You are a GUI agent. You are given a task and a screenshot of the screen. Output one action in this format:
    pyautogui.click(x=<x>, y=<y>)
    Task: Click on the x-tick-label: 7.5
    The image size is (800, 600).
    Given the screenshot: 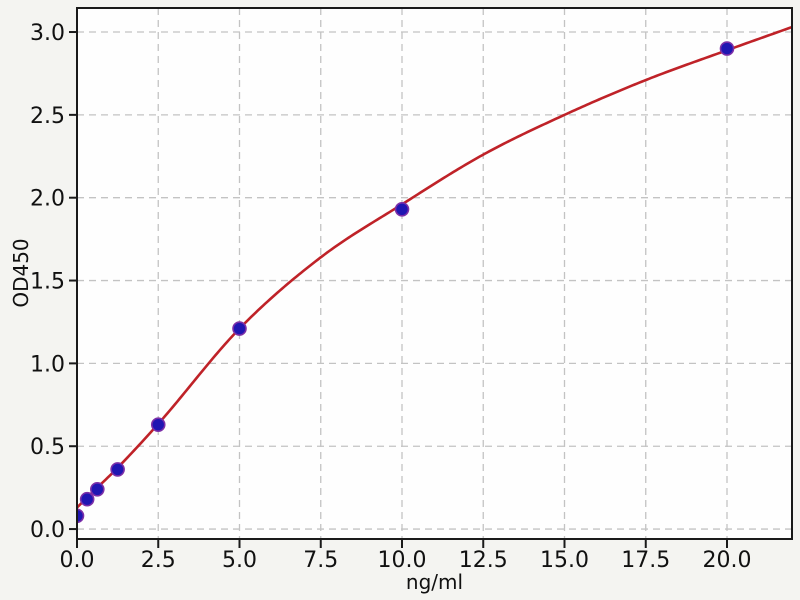 What is the action you would take?
    pyautogui.click(x=320, y=560)
    